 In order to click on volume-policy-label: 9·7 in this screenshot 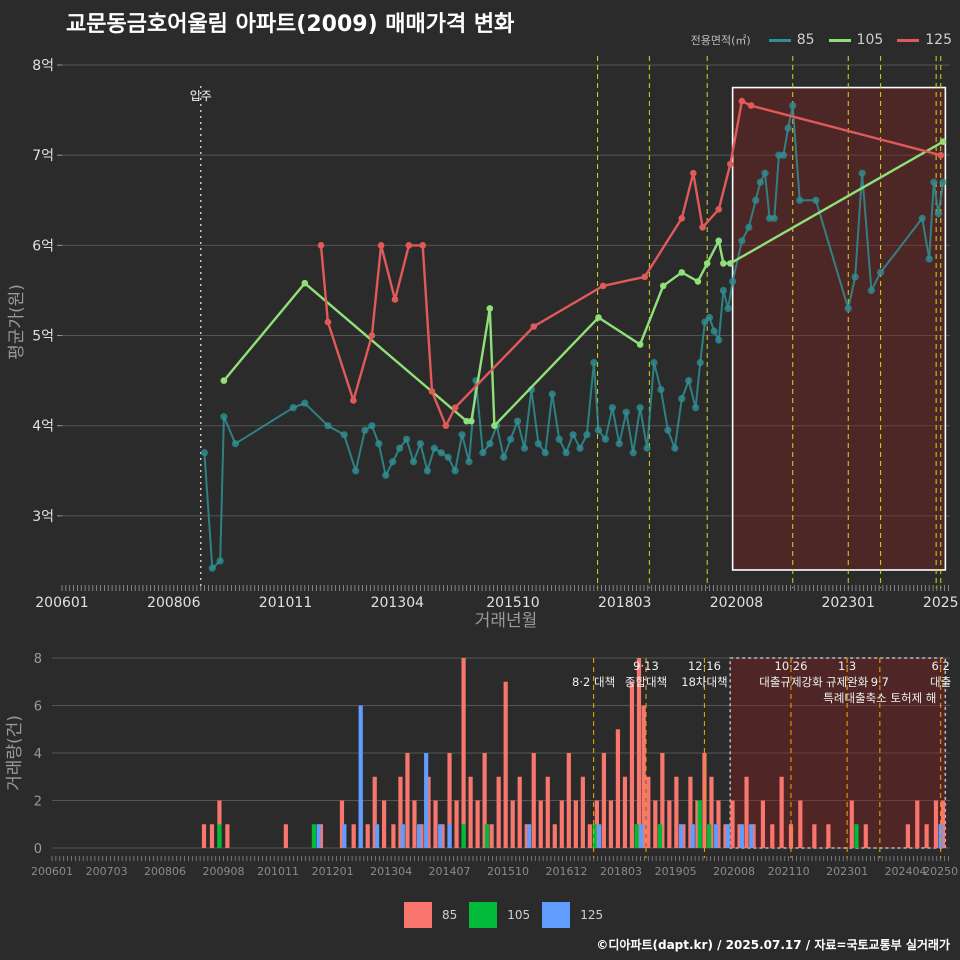, I will do `click(880, 682)`.